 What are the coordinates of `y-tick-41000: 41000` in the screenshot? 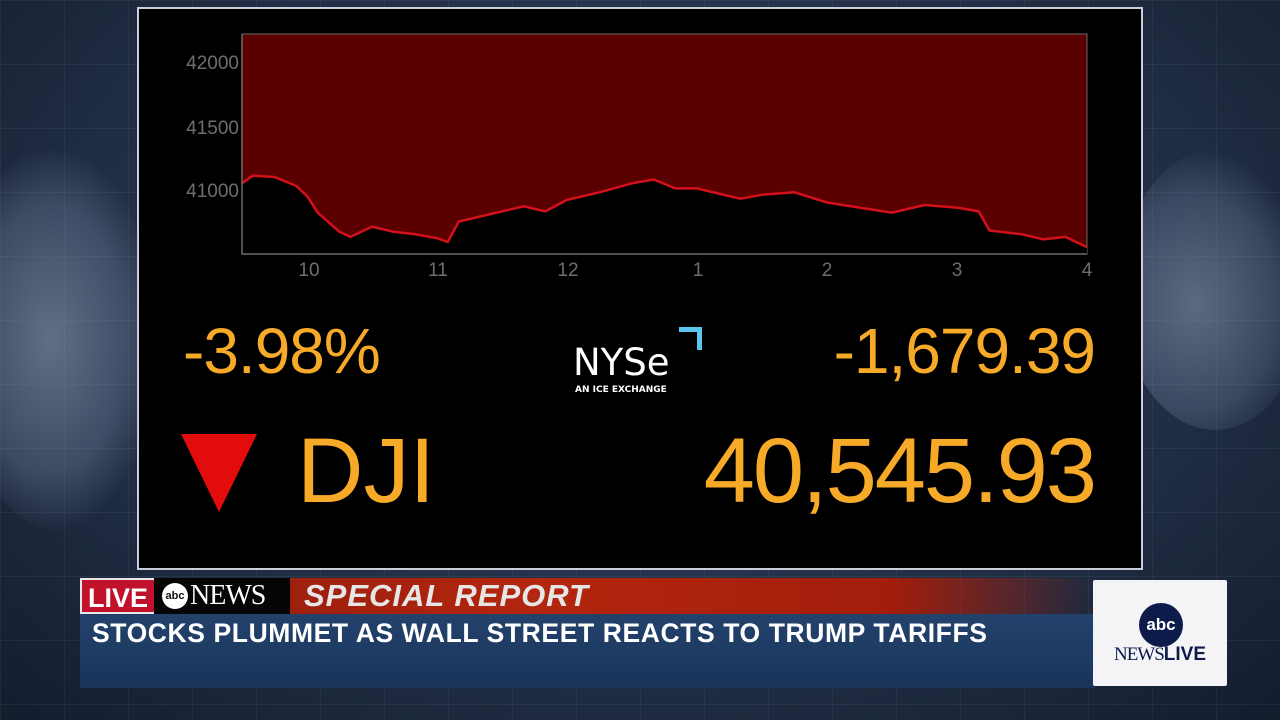 It's located at (212, 191).